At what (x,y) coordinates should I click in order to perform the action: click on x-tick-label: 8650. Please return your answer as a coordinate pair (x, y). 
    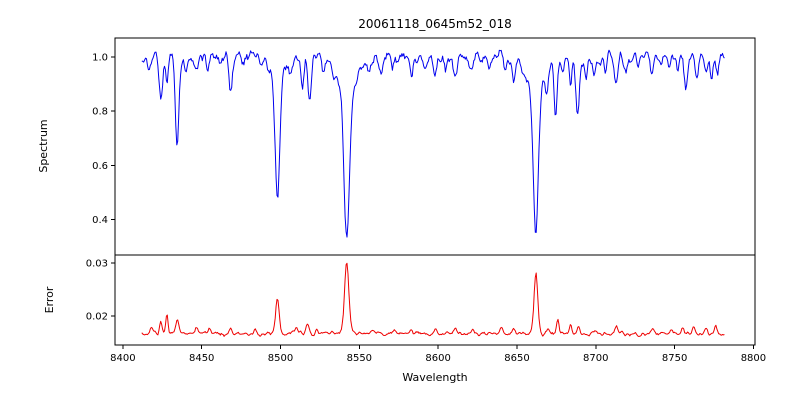
    Looking at the image, I should click on (516, 358).